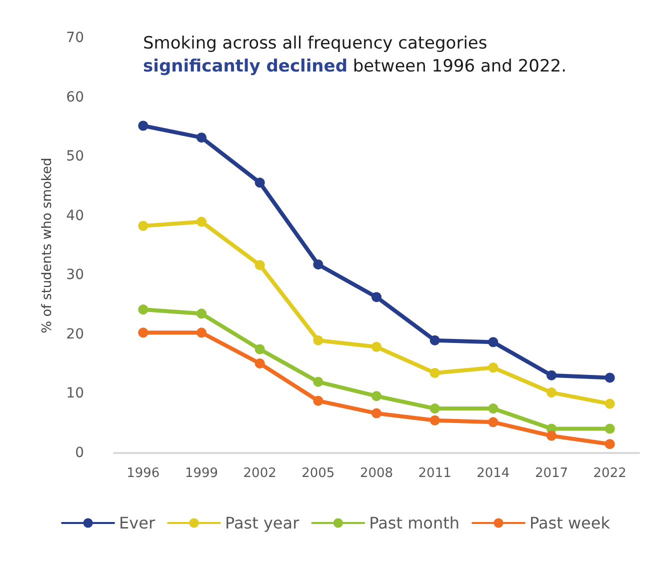 The height and width of the screenshot is (574, 671). I want to click on legend-label: Past year, so click(262, 523).